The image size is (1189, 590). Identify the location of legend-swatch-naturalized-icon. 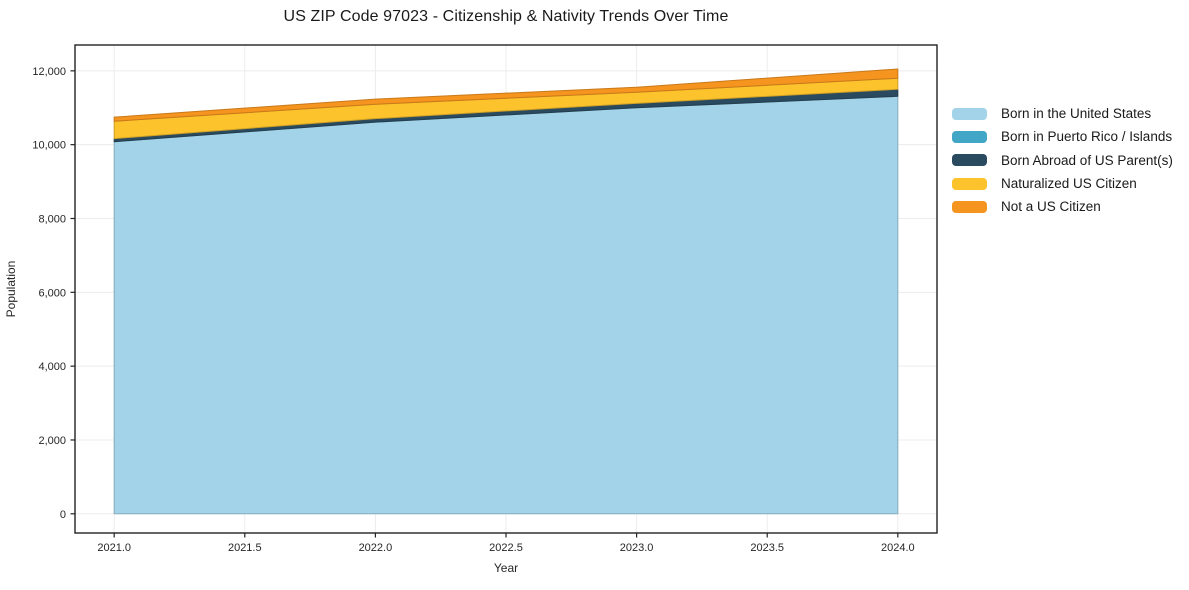
(969, 183).